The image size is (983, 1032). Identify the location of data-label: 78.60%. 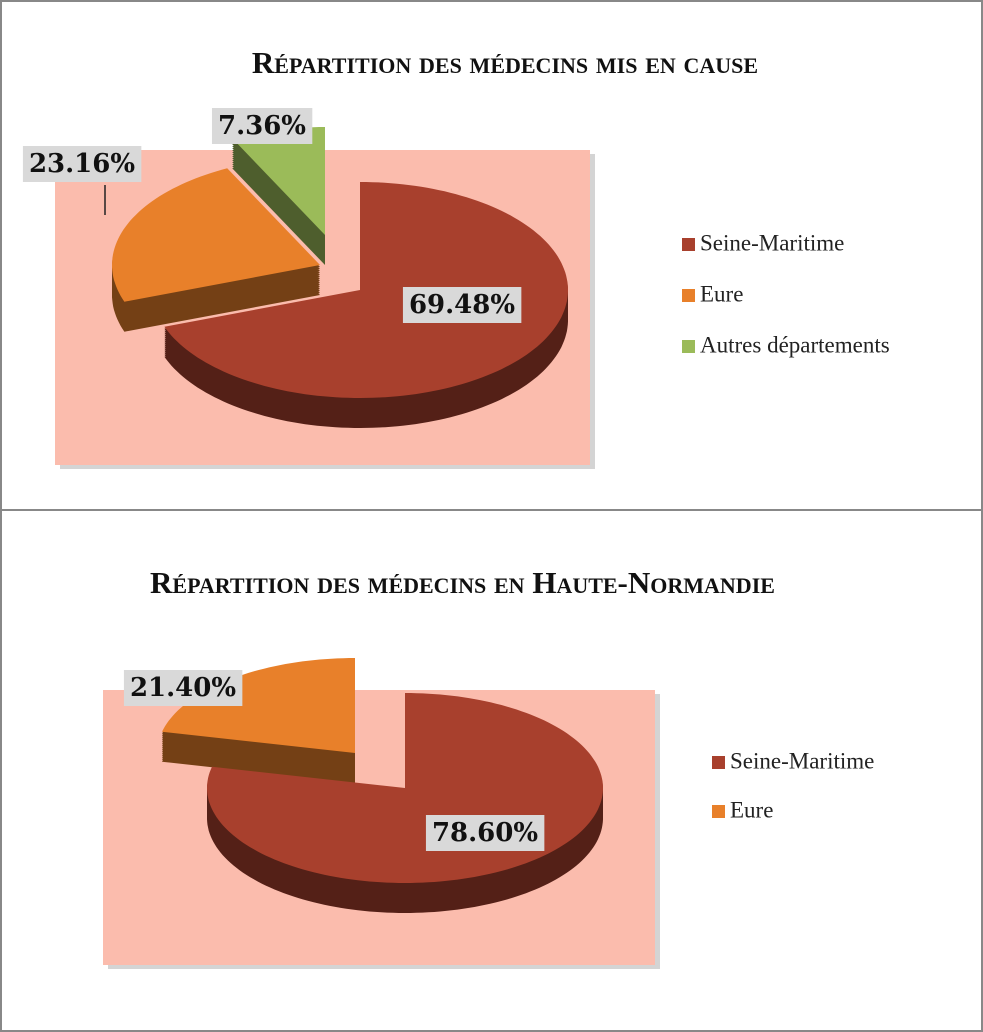
(485, 833).